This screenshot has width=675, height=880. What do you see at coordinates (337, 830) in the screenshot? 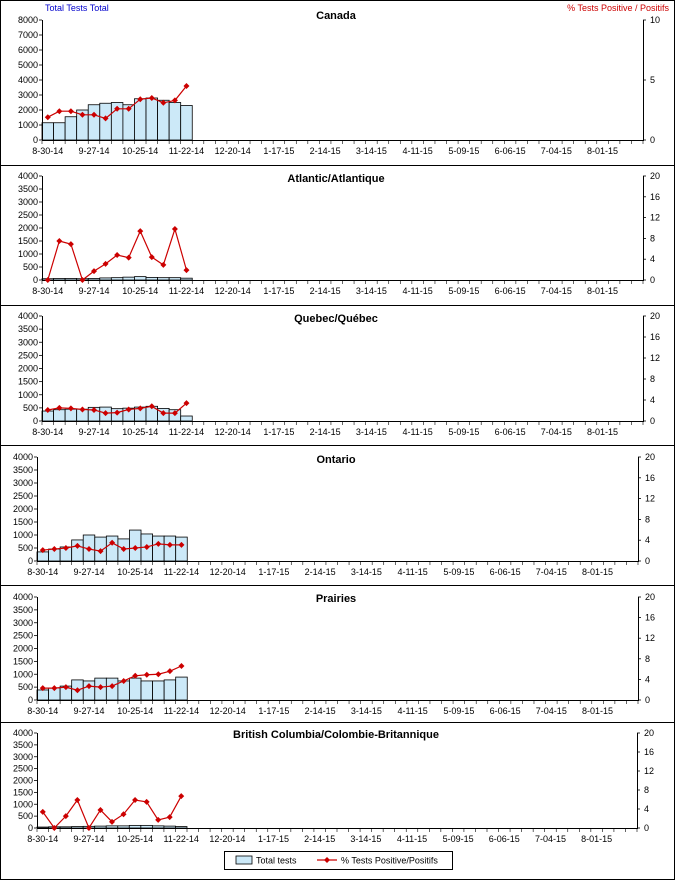
I see `x-tick-marks` at bounding box center [337, 830].